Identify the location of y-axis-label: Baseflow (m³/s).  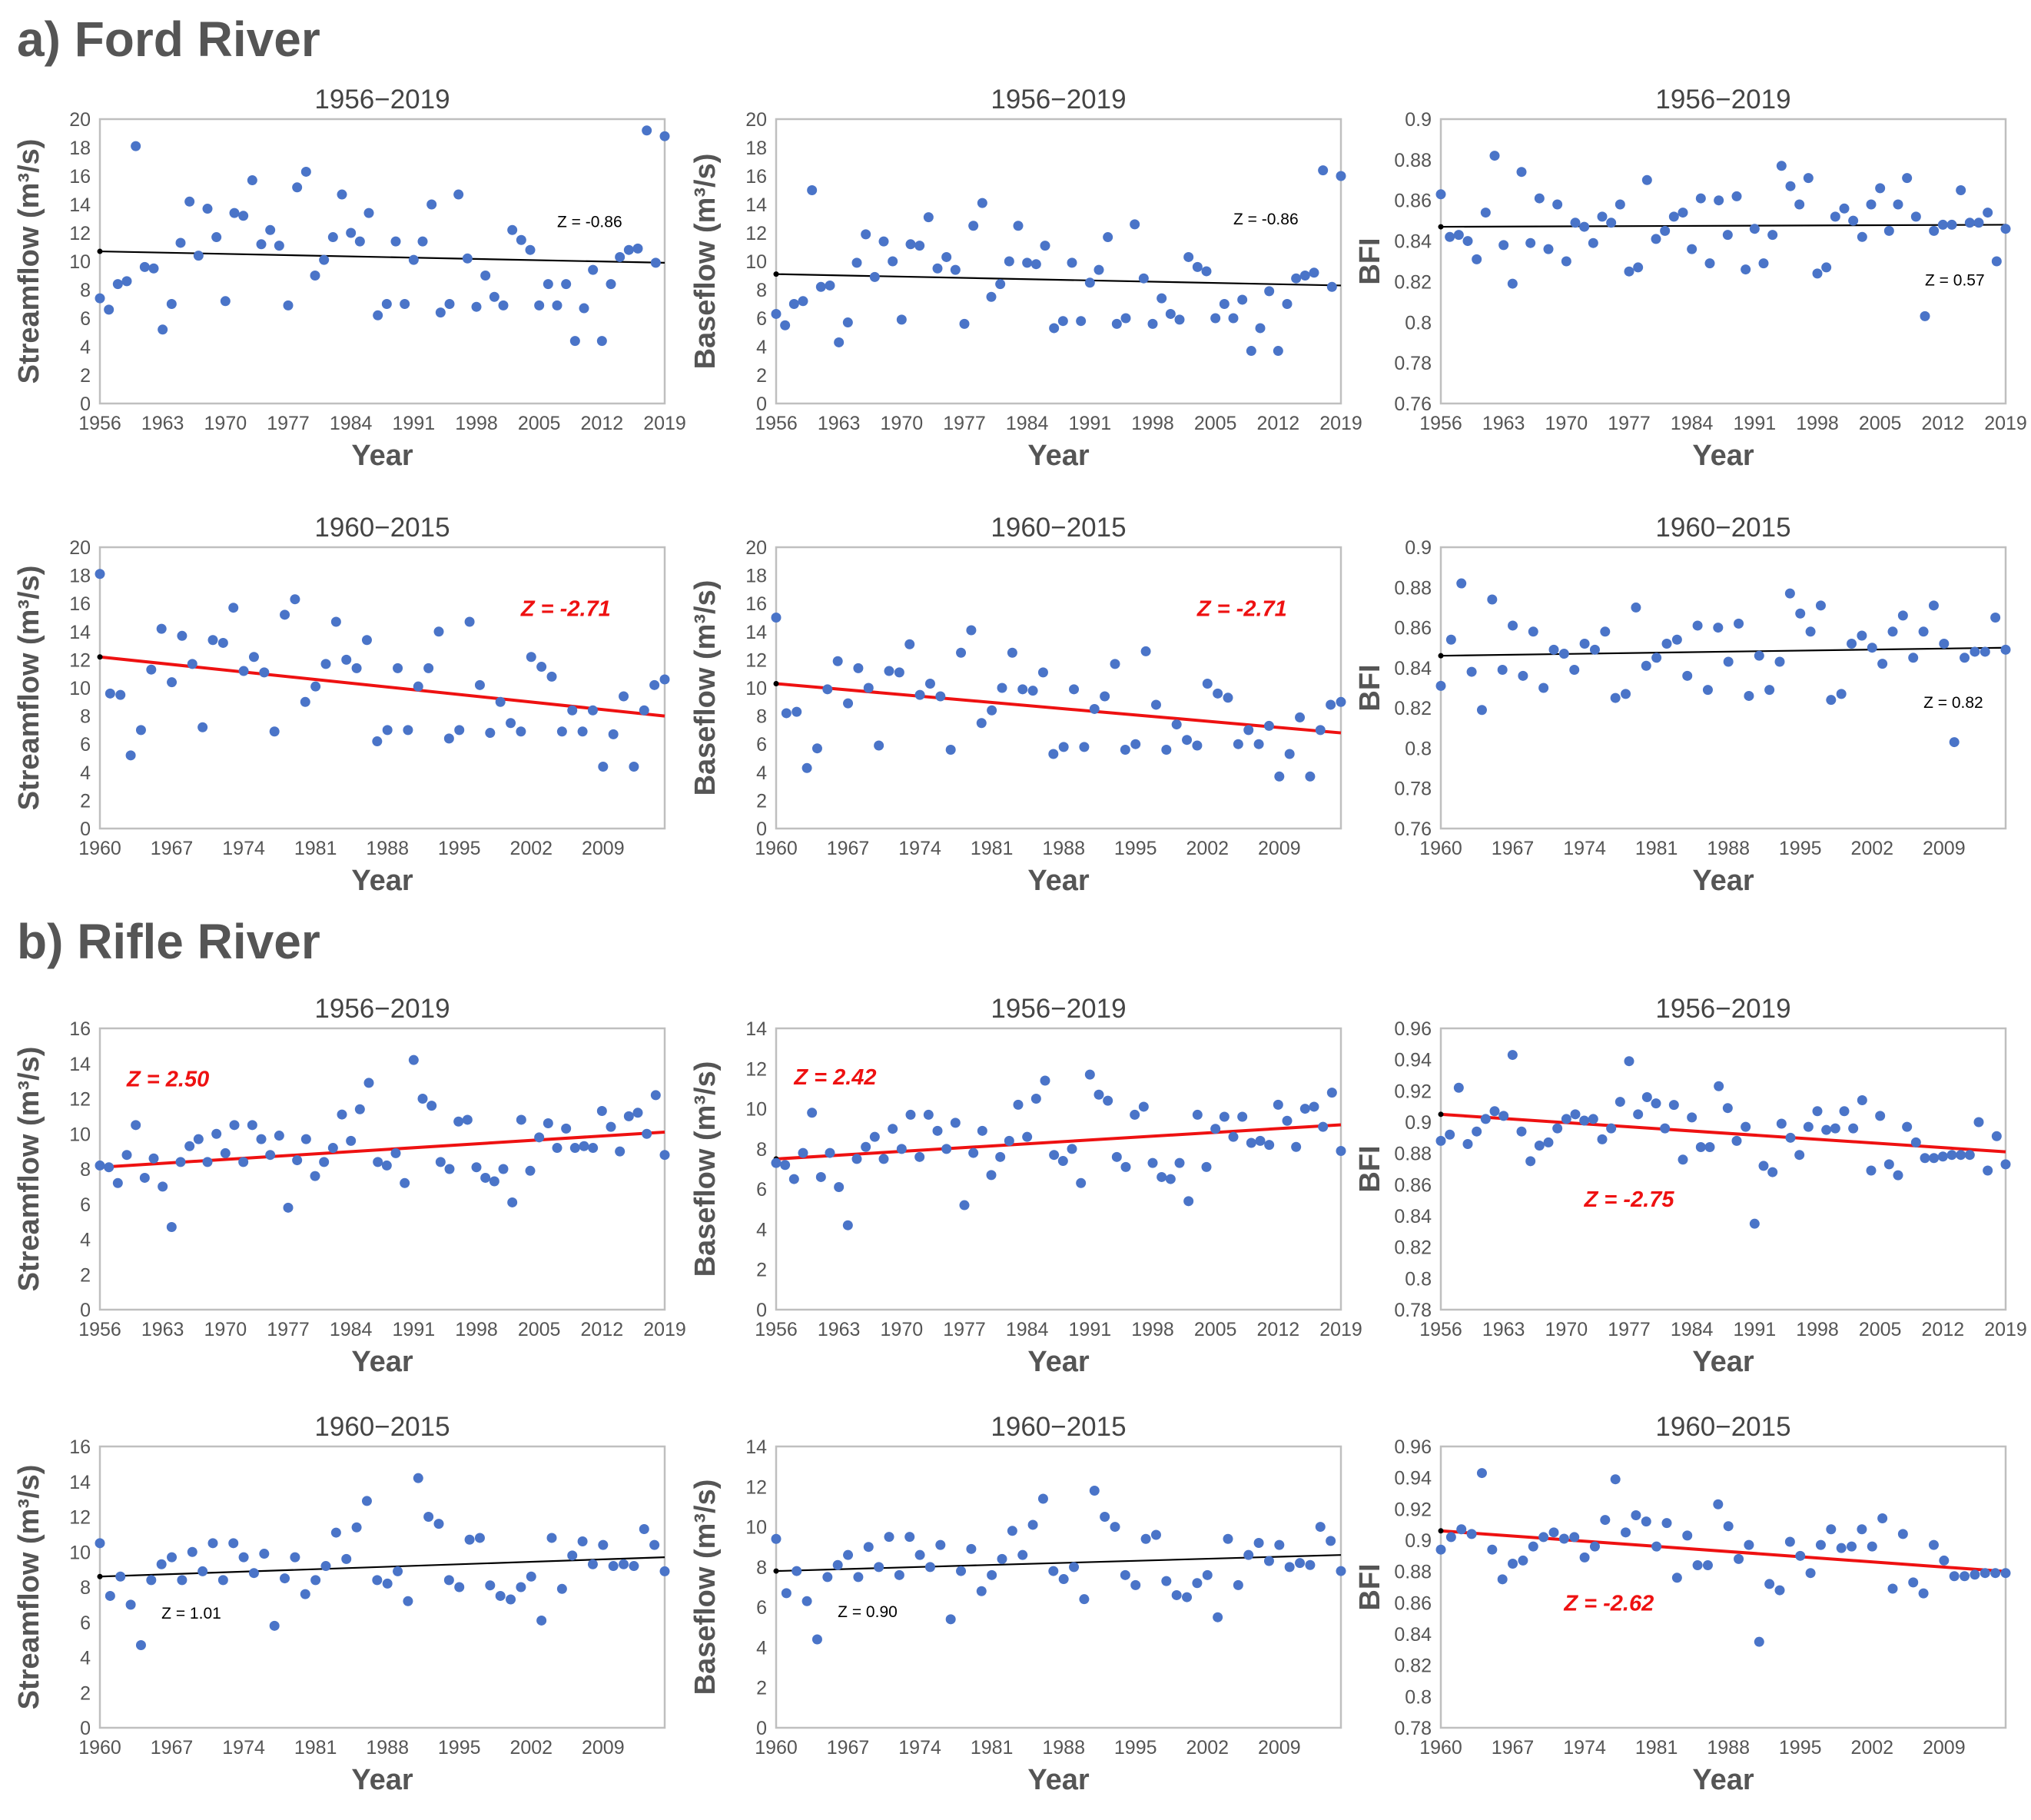
(705, 1587).